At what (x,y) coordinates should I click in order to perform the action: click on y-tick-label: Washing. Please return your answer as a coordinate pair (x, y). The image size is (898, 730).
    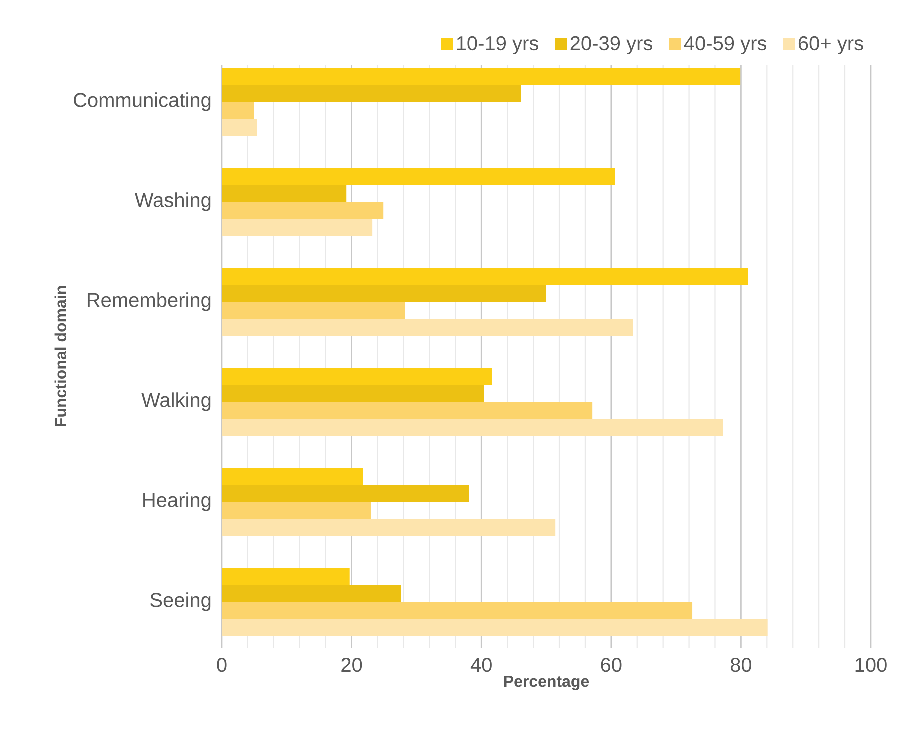
    Looking at the image, I should click on (172, 202).